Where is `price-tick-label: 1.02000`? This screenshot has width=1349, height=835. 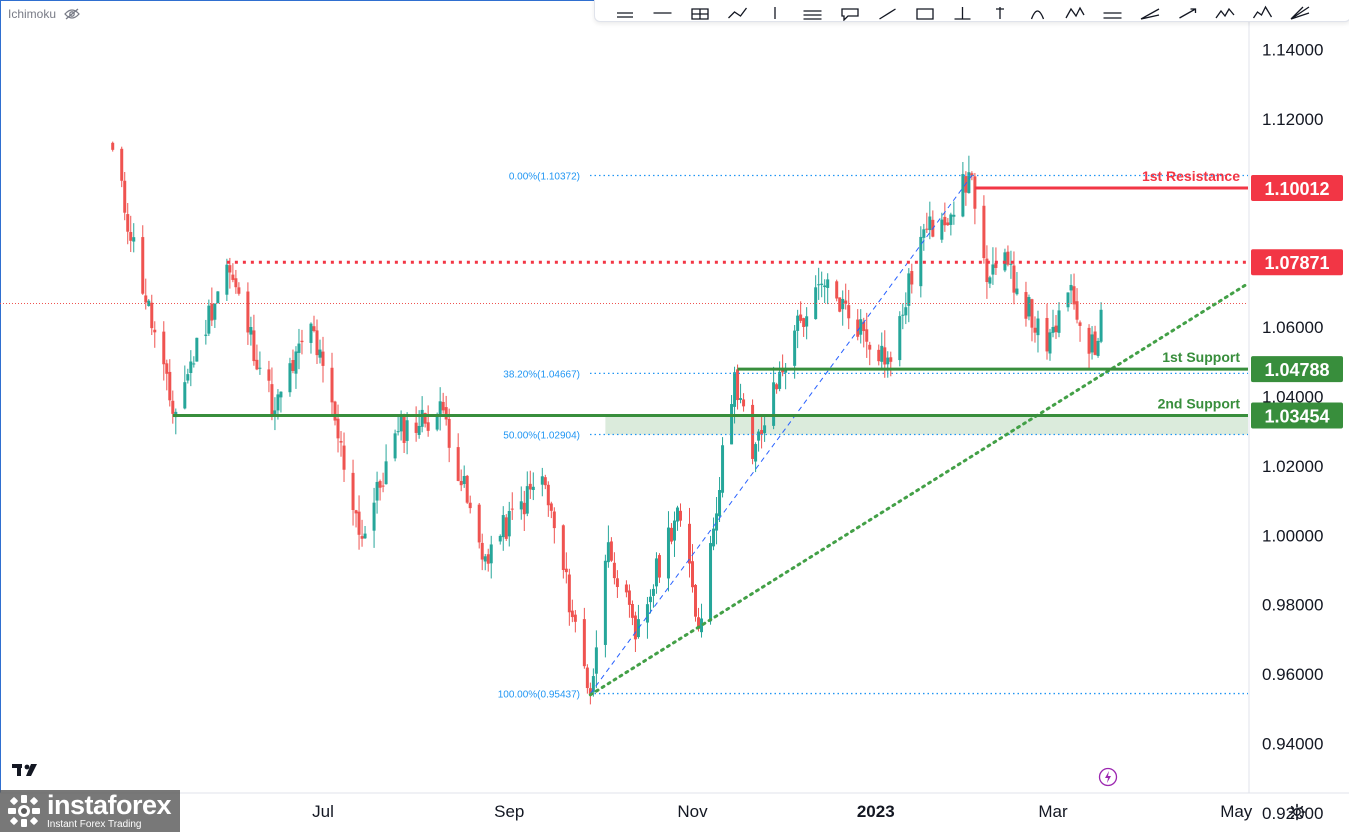 price-tick-label: 1.02000 is located at coordinates (1292, 466).